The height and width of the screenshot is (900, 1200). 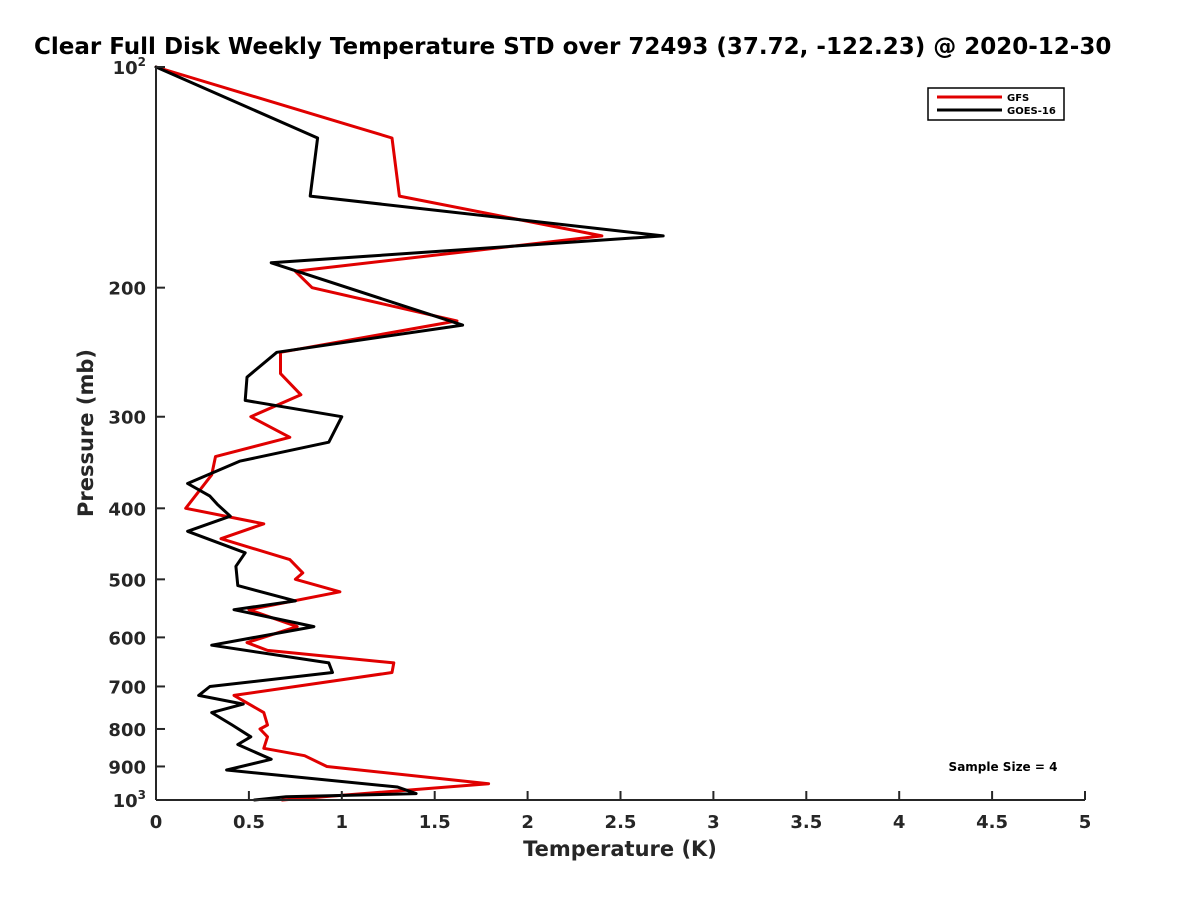 I want to click on x-tick-label: 3.5, so click(x=806, y=822).